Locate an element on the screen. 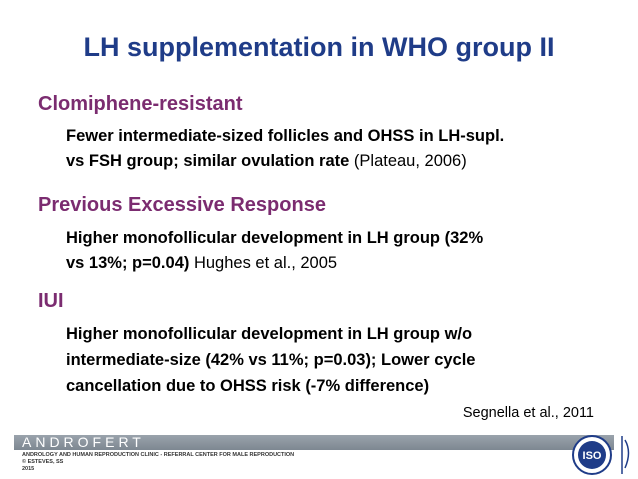 This screenshot has width=638, height=479. logo-curve is located at coordinates (627, 454).